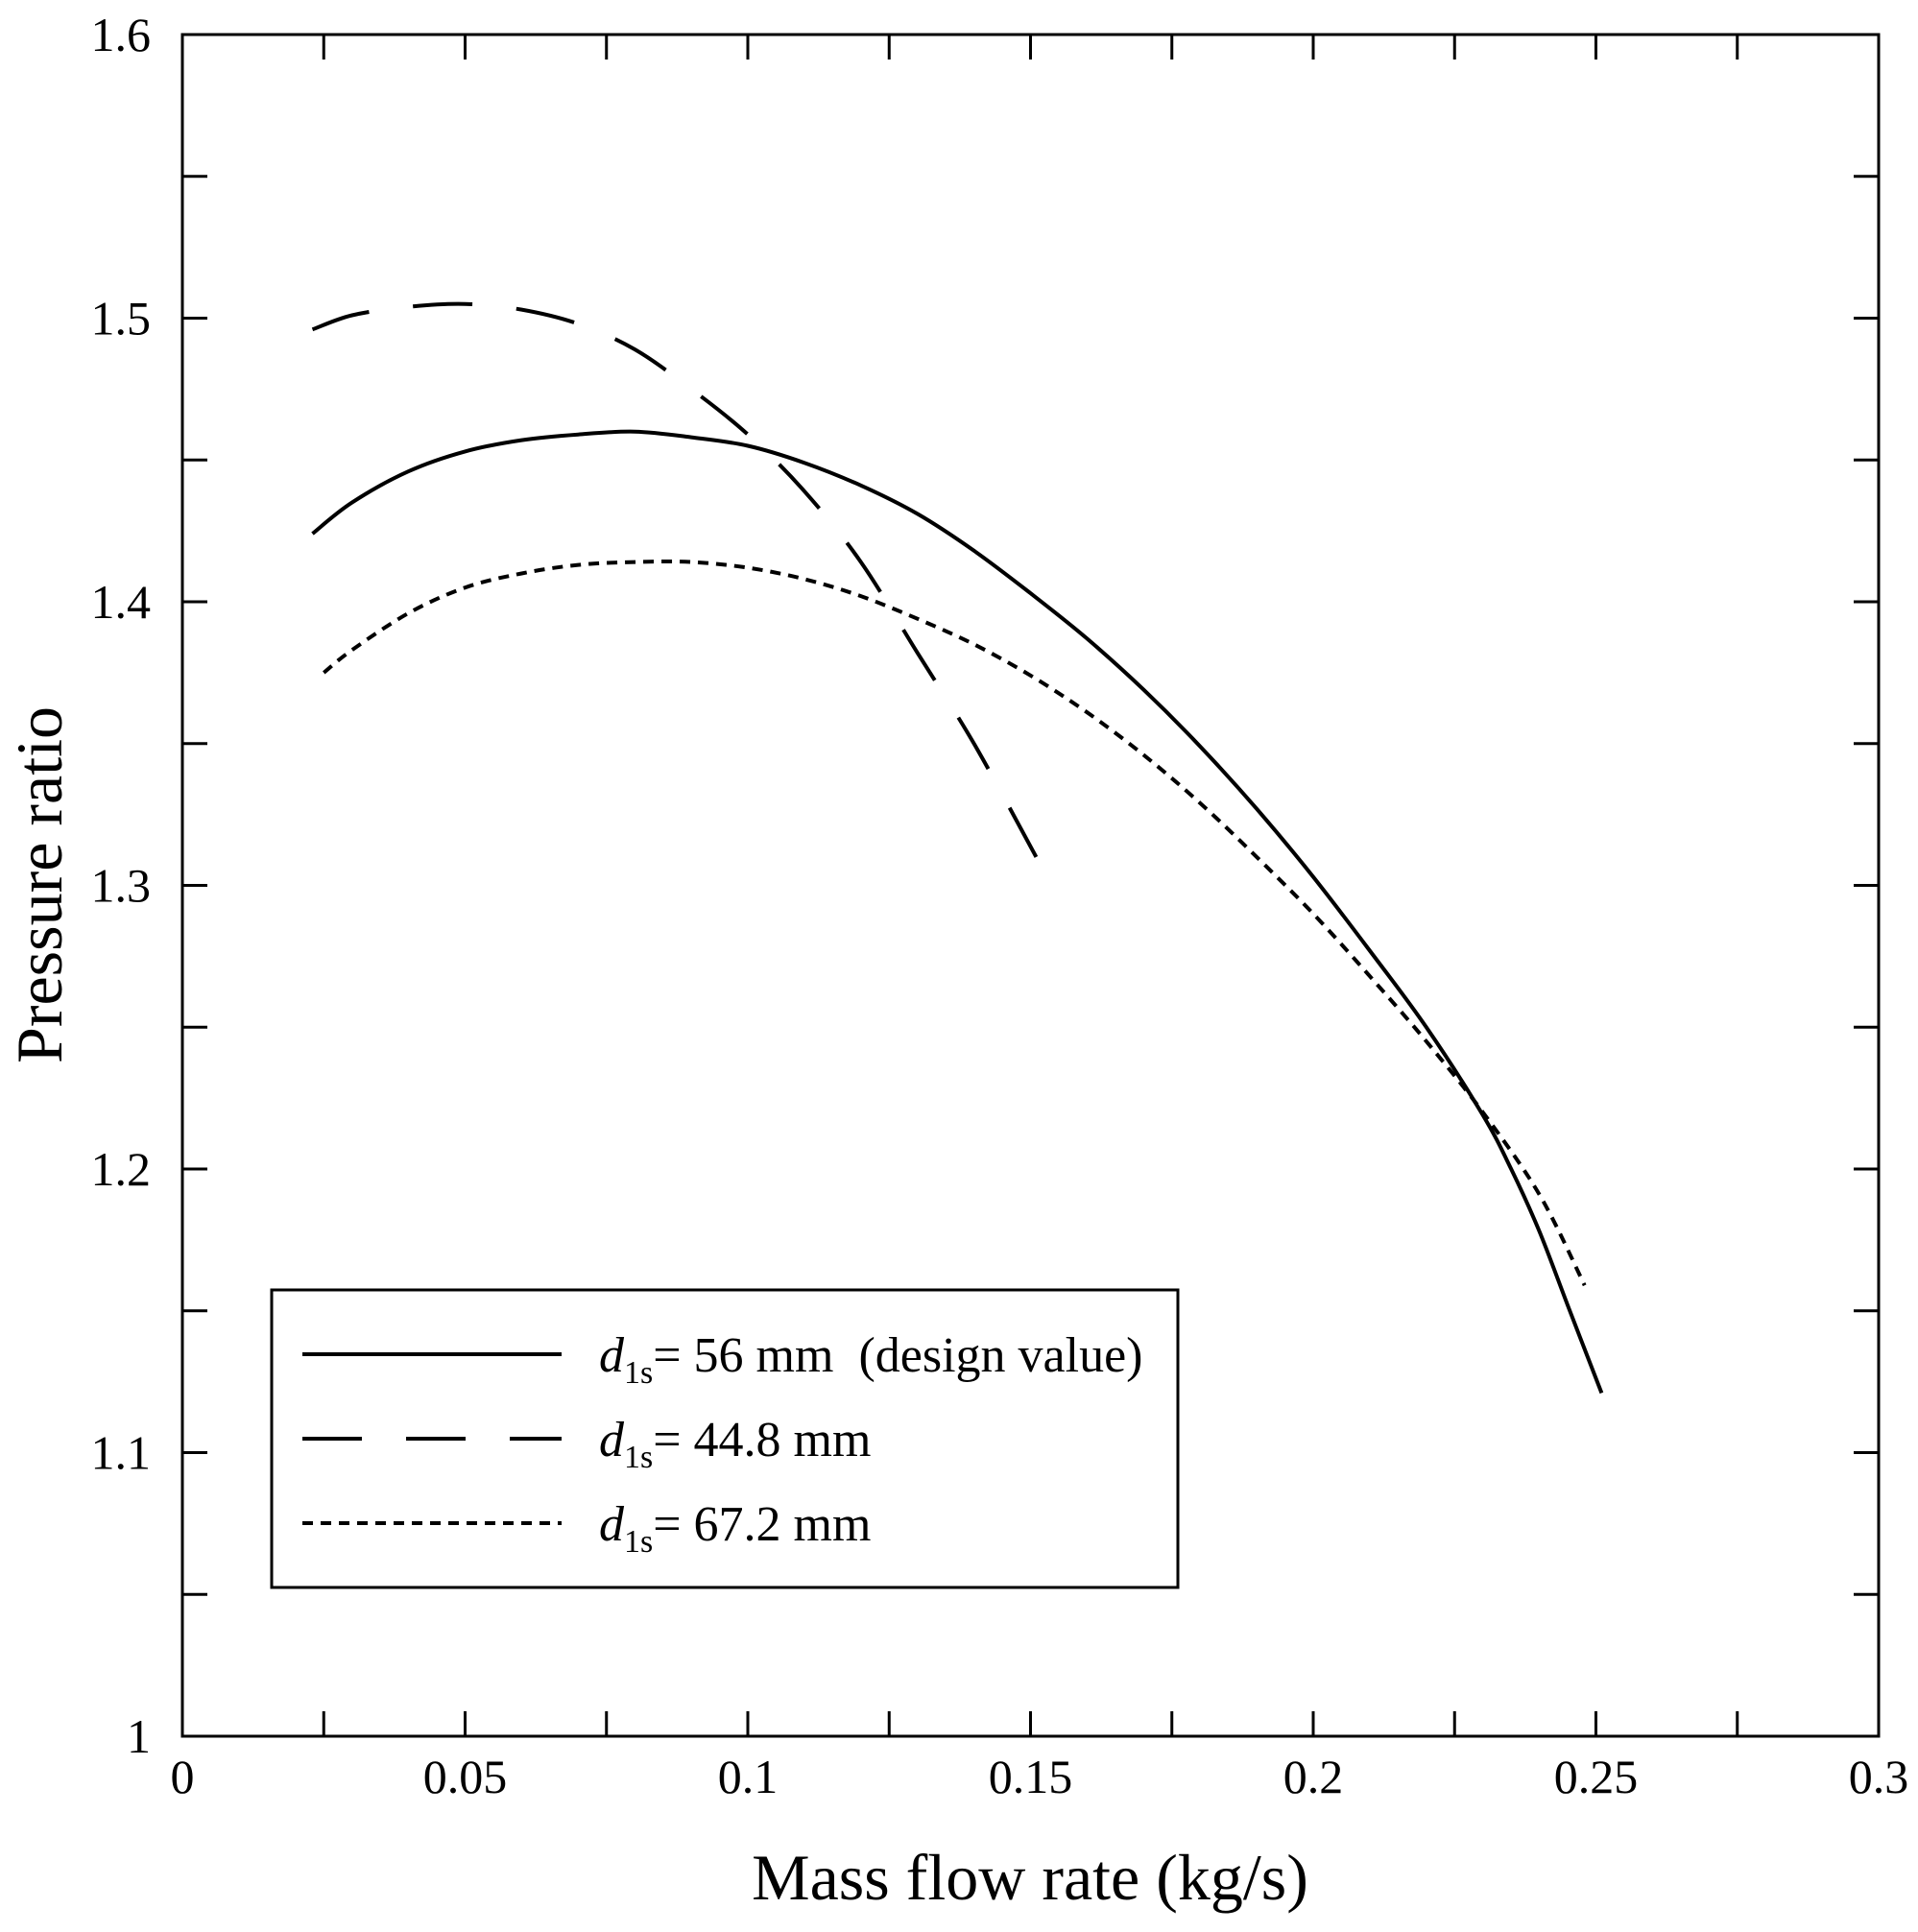  Describe the element at coordinates (121, 1169) in the screenshot. I see `y-tick-label: 1.2` at that location.